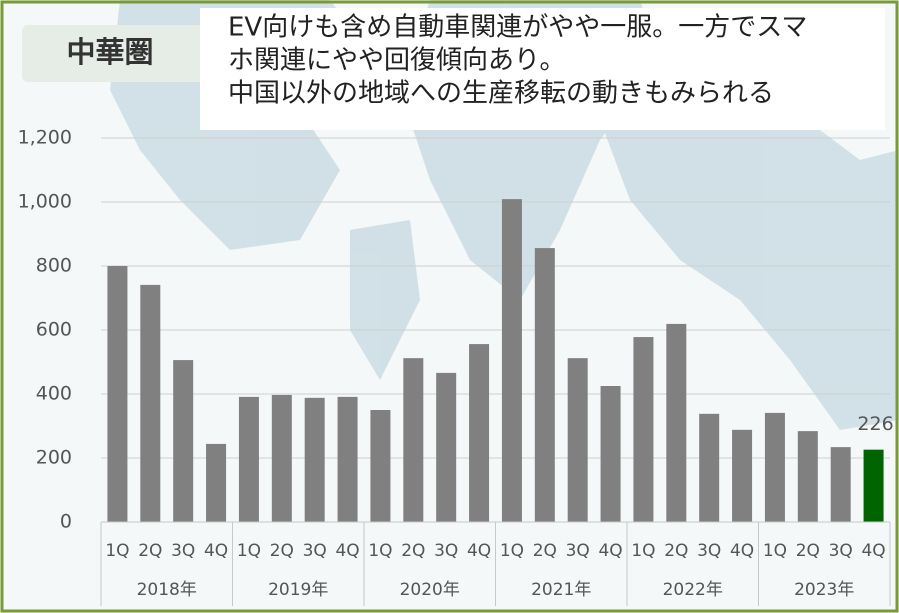 This screenshot has width=899, height=613. I want to click on y-tick-label: 800, so click(54, 266).